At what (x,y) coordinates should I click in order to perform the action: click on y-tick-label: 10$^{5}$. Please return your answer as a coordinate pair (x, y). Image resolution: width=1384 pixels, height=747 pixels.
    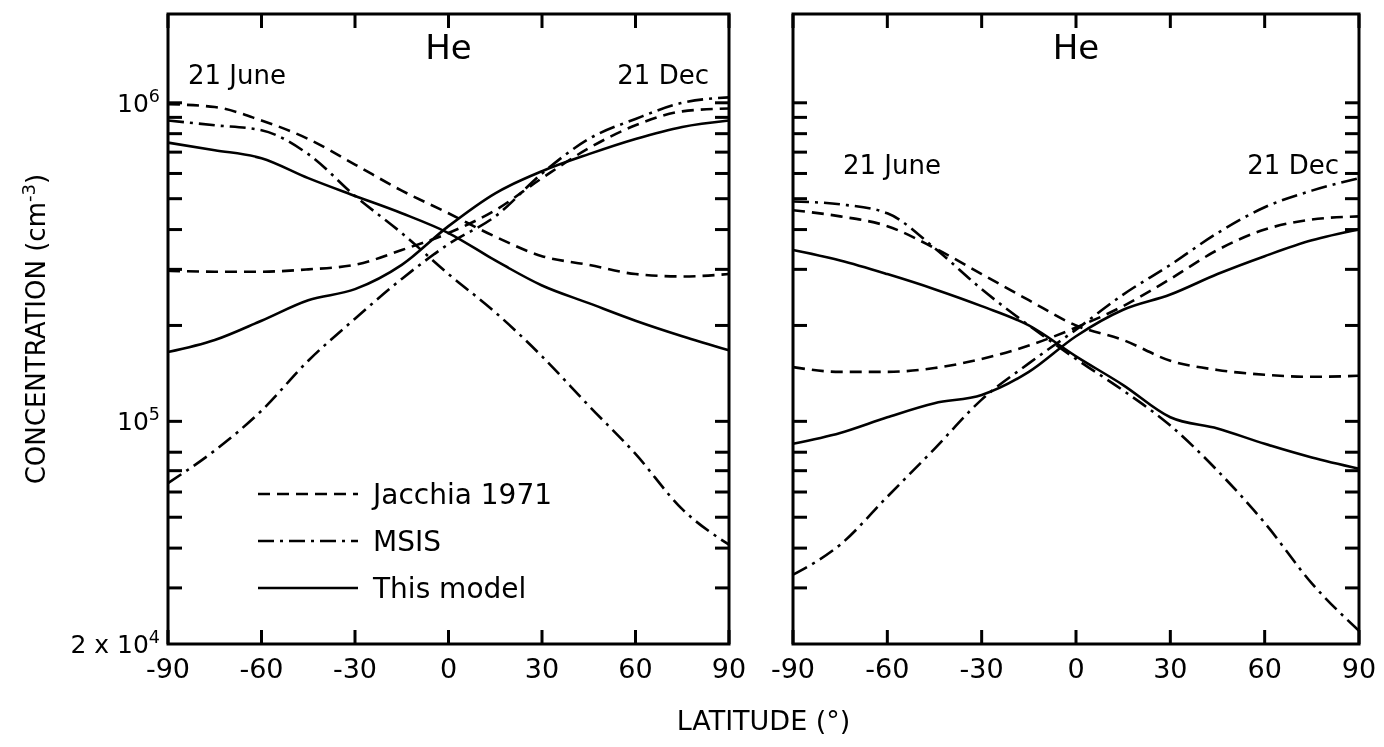
    Looking at the image, I should click on (138, 420).